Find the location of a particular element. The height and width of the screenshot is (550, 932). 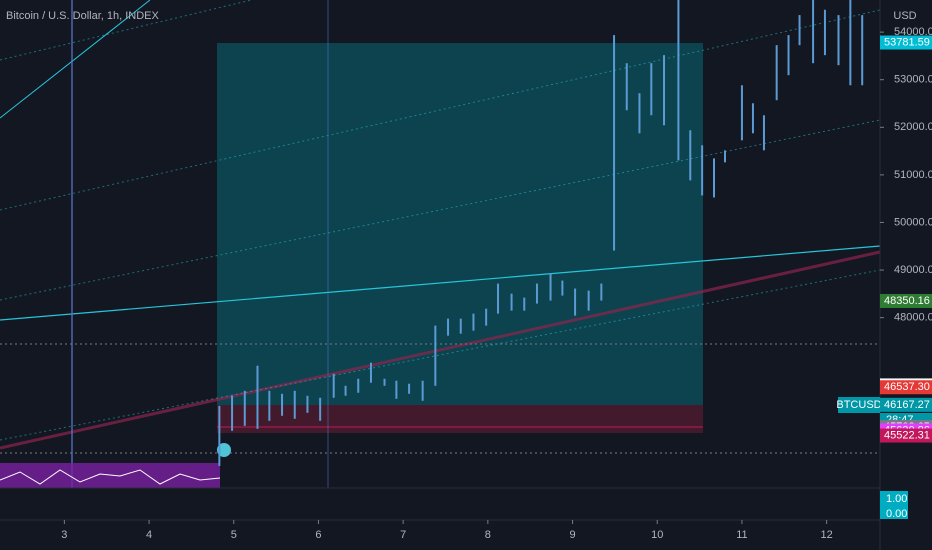

y-tick-label: 54000.00 is located at coordinates (913, 32).